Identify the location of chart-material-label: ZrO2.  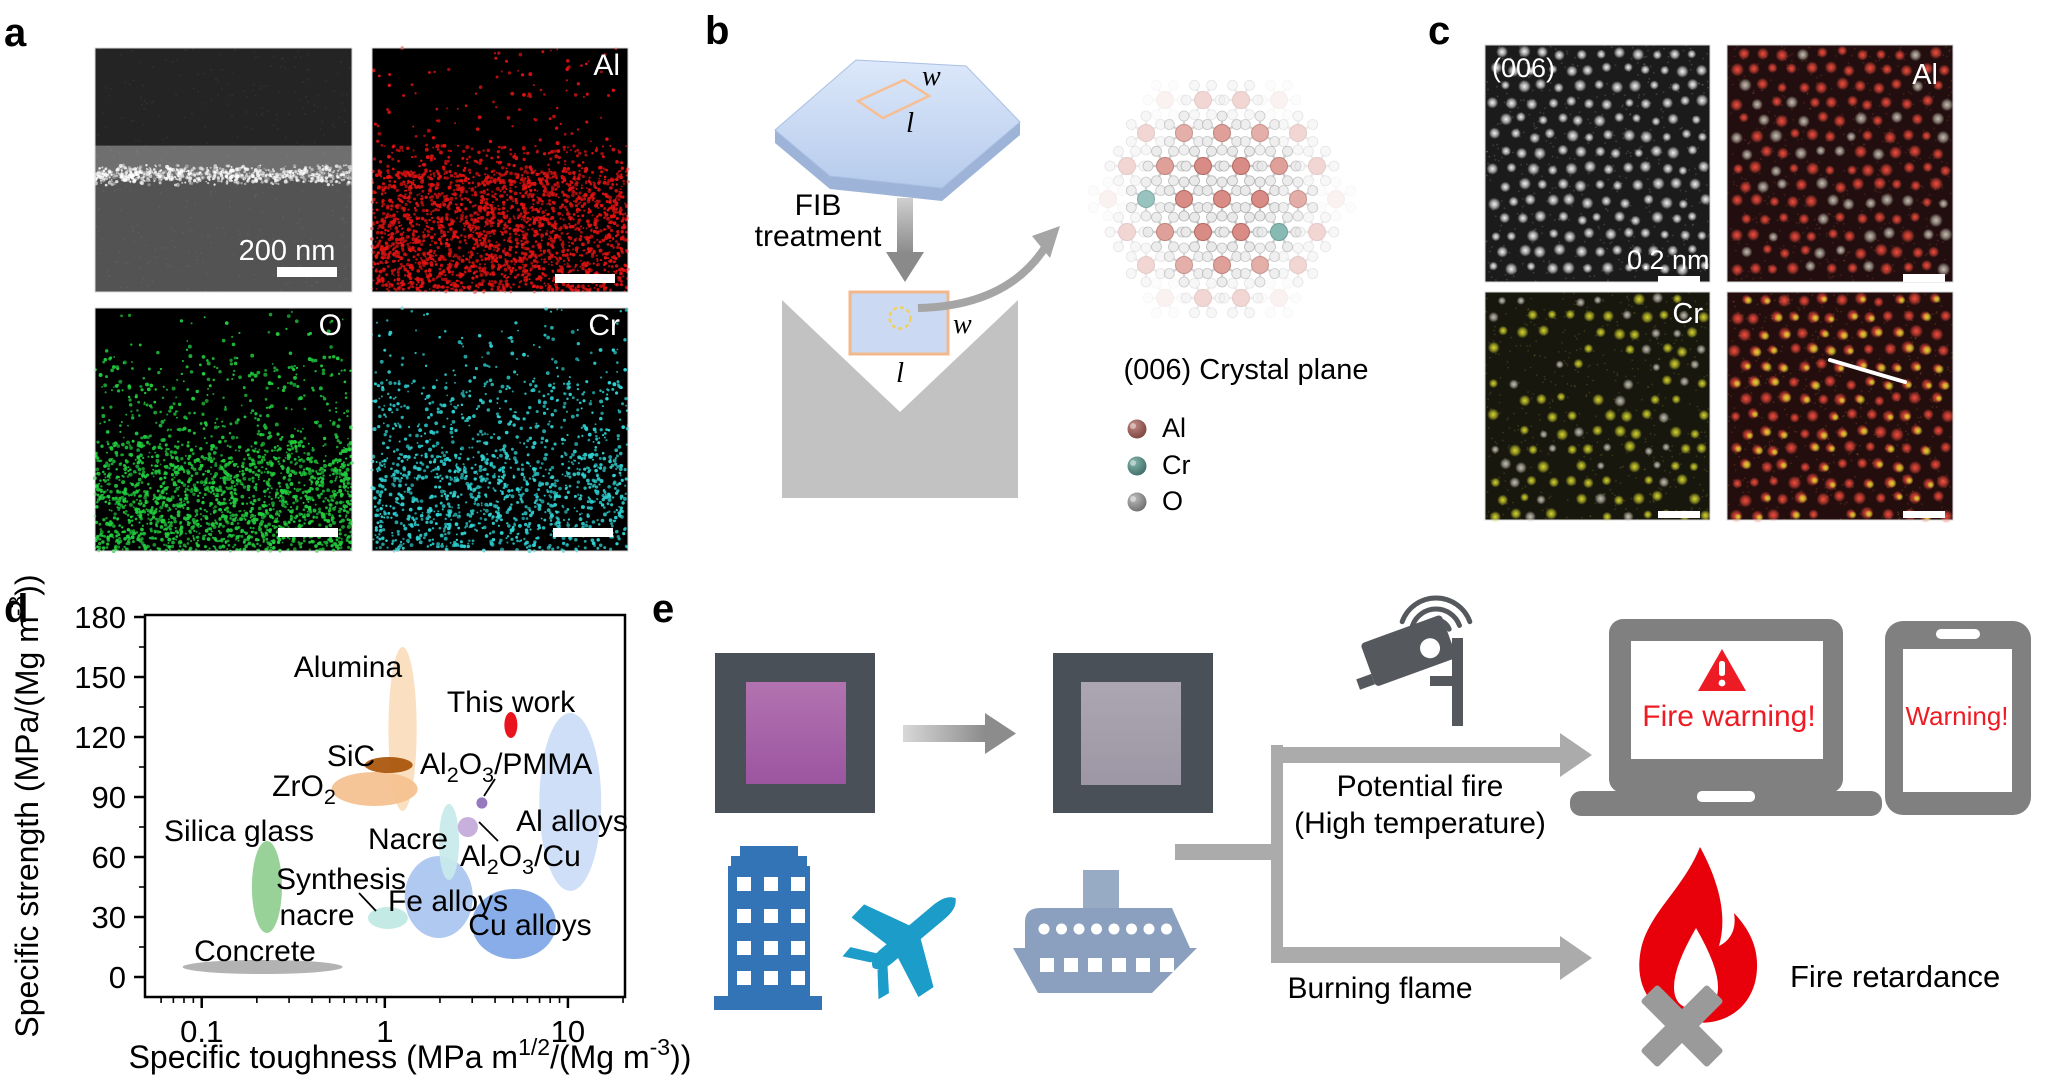
(304, 789).